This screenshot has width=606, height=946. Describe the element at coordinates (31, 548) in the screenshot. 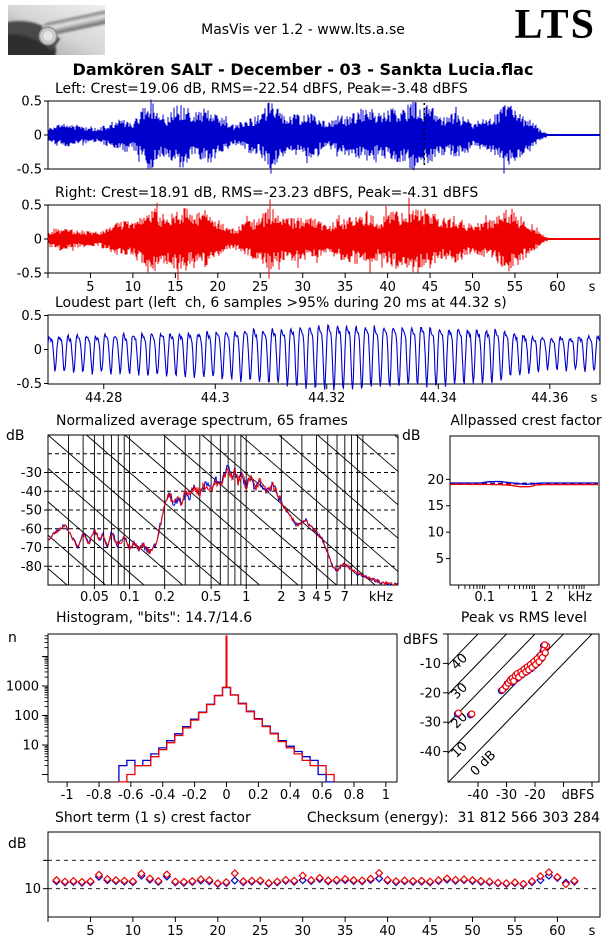

I see `svg-text: -70` at that location.